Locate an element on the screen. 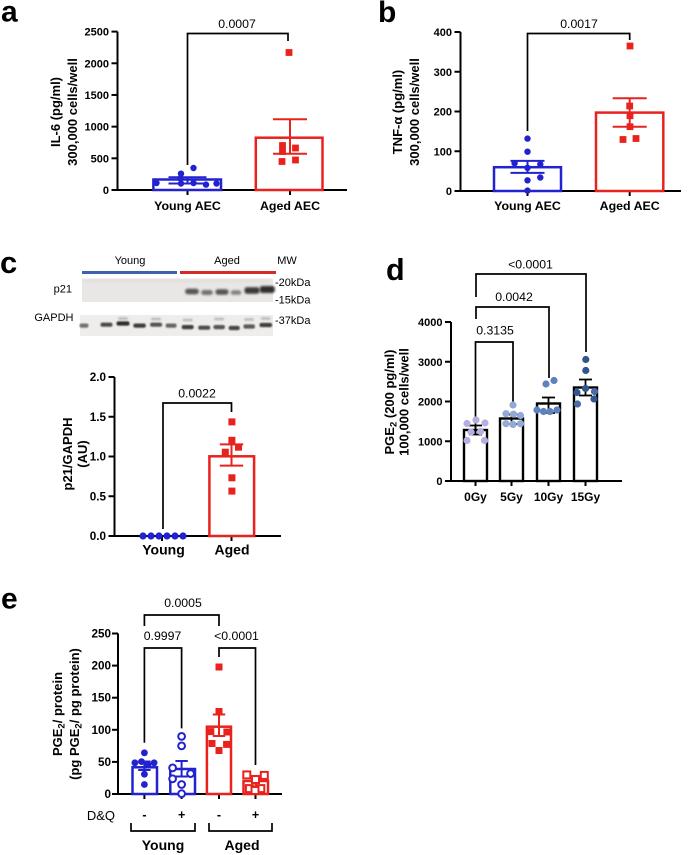  svg-text: c is located at coordinates (8, 262).